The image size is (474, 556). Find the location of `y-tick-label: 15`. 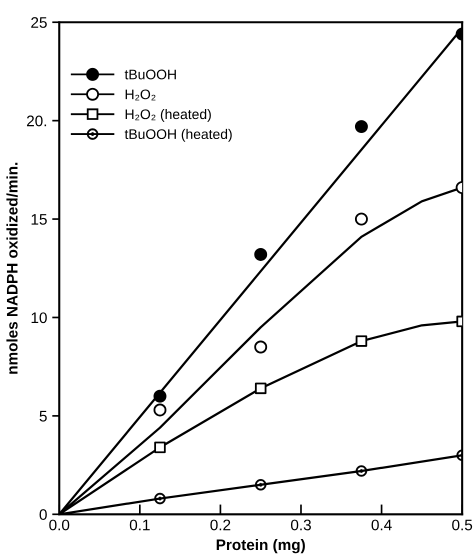

y-tick-label: 15 is located at coordinates (39, 219).